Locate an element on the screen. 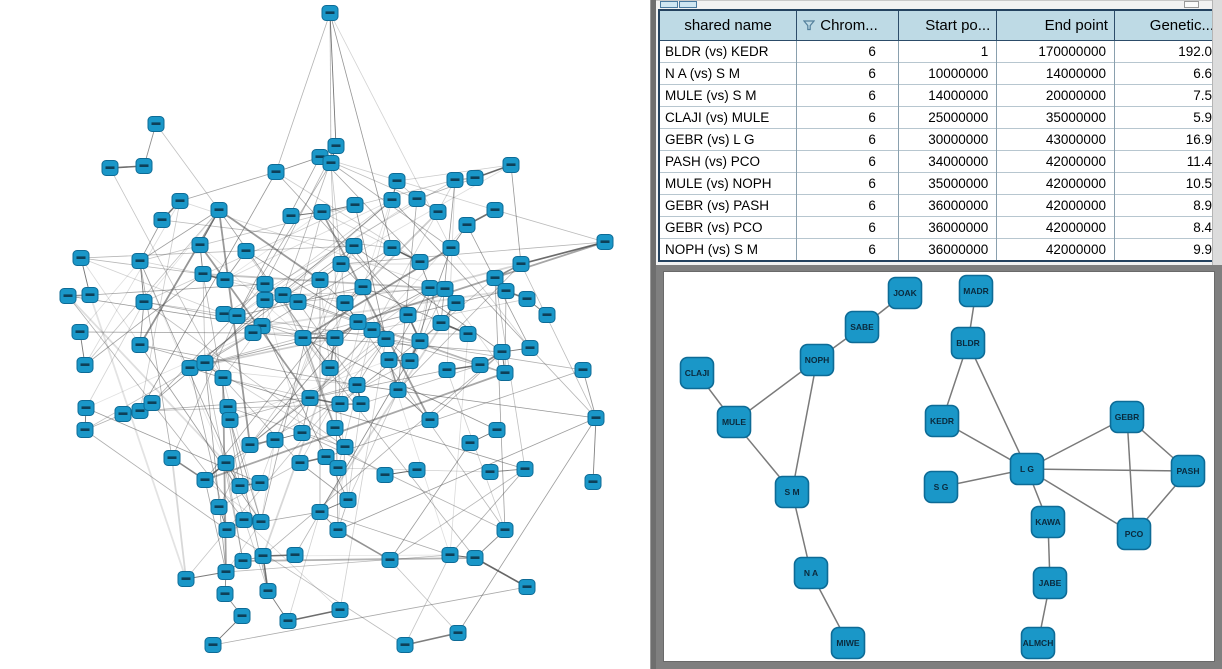 The width and height of the screenshot is (1222, 669). column-header: shared name is located at coordinates (728, 25).